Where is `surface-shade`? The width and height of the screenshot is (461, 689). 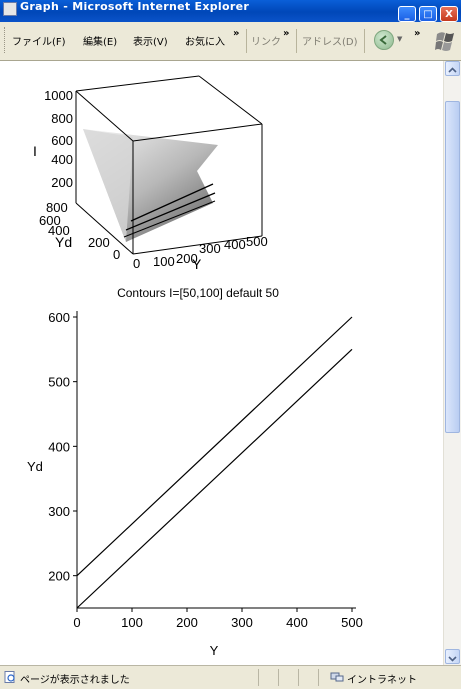
surface-shade is located at coordinates (108, 185).